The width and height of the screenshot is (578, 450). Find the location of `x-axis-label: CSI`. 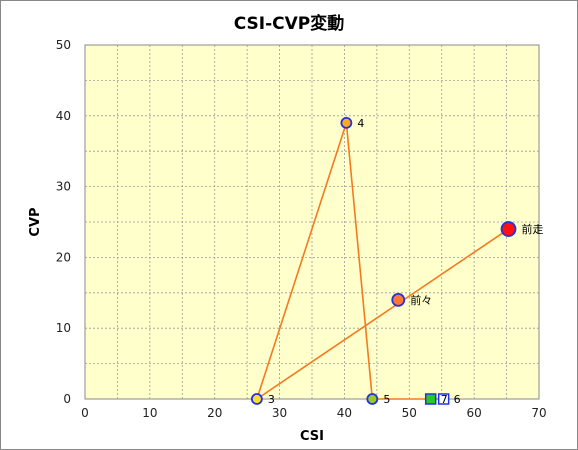

x-axis-label: CSI is located at coordinates (312, 436).